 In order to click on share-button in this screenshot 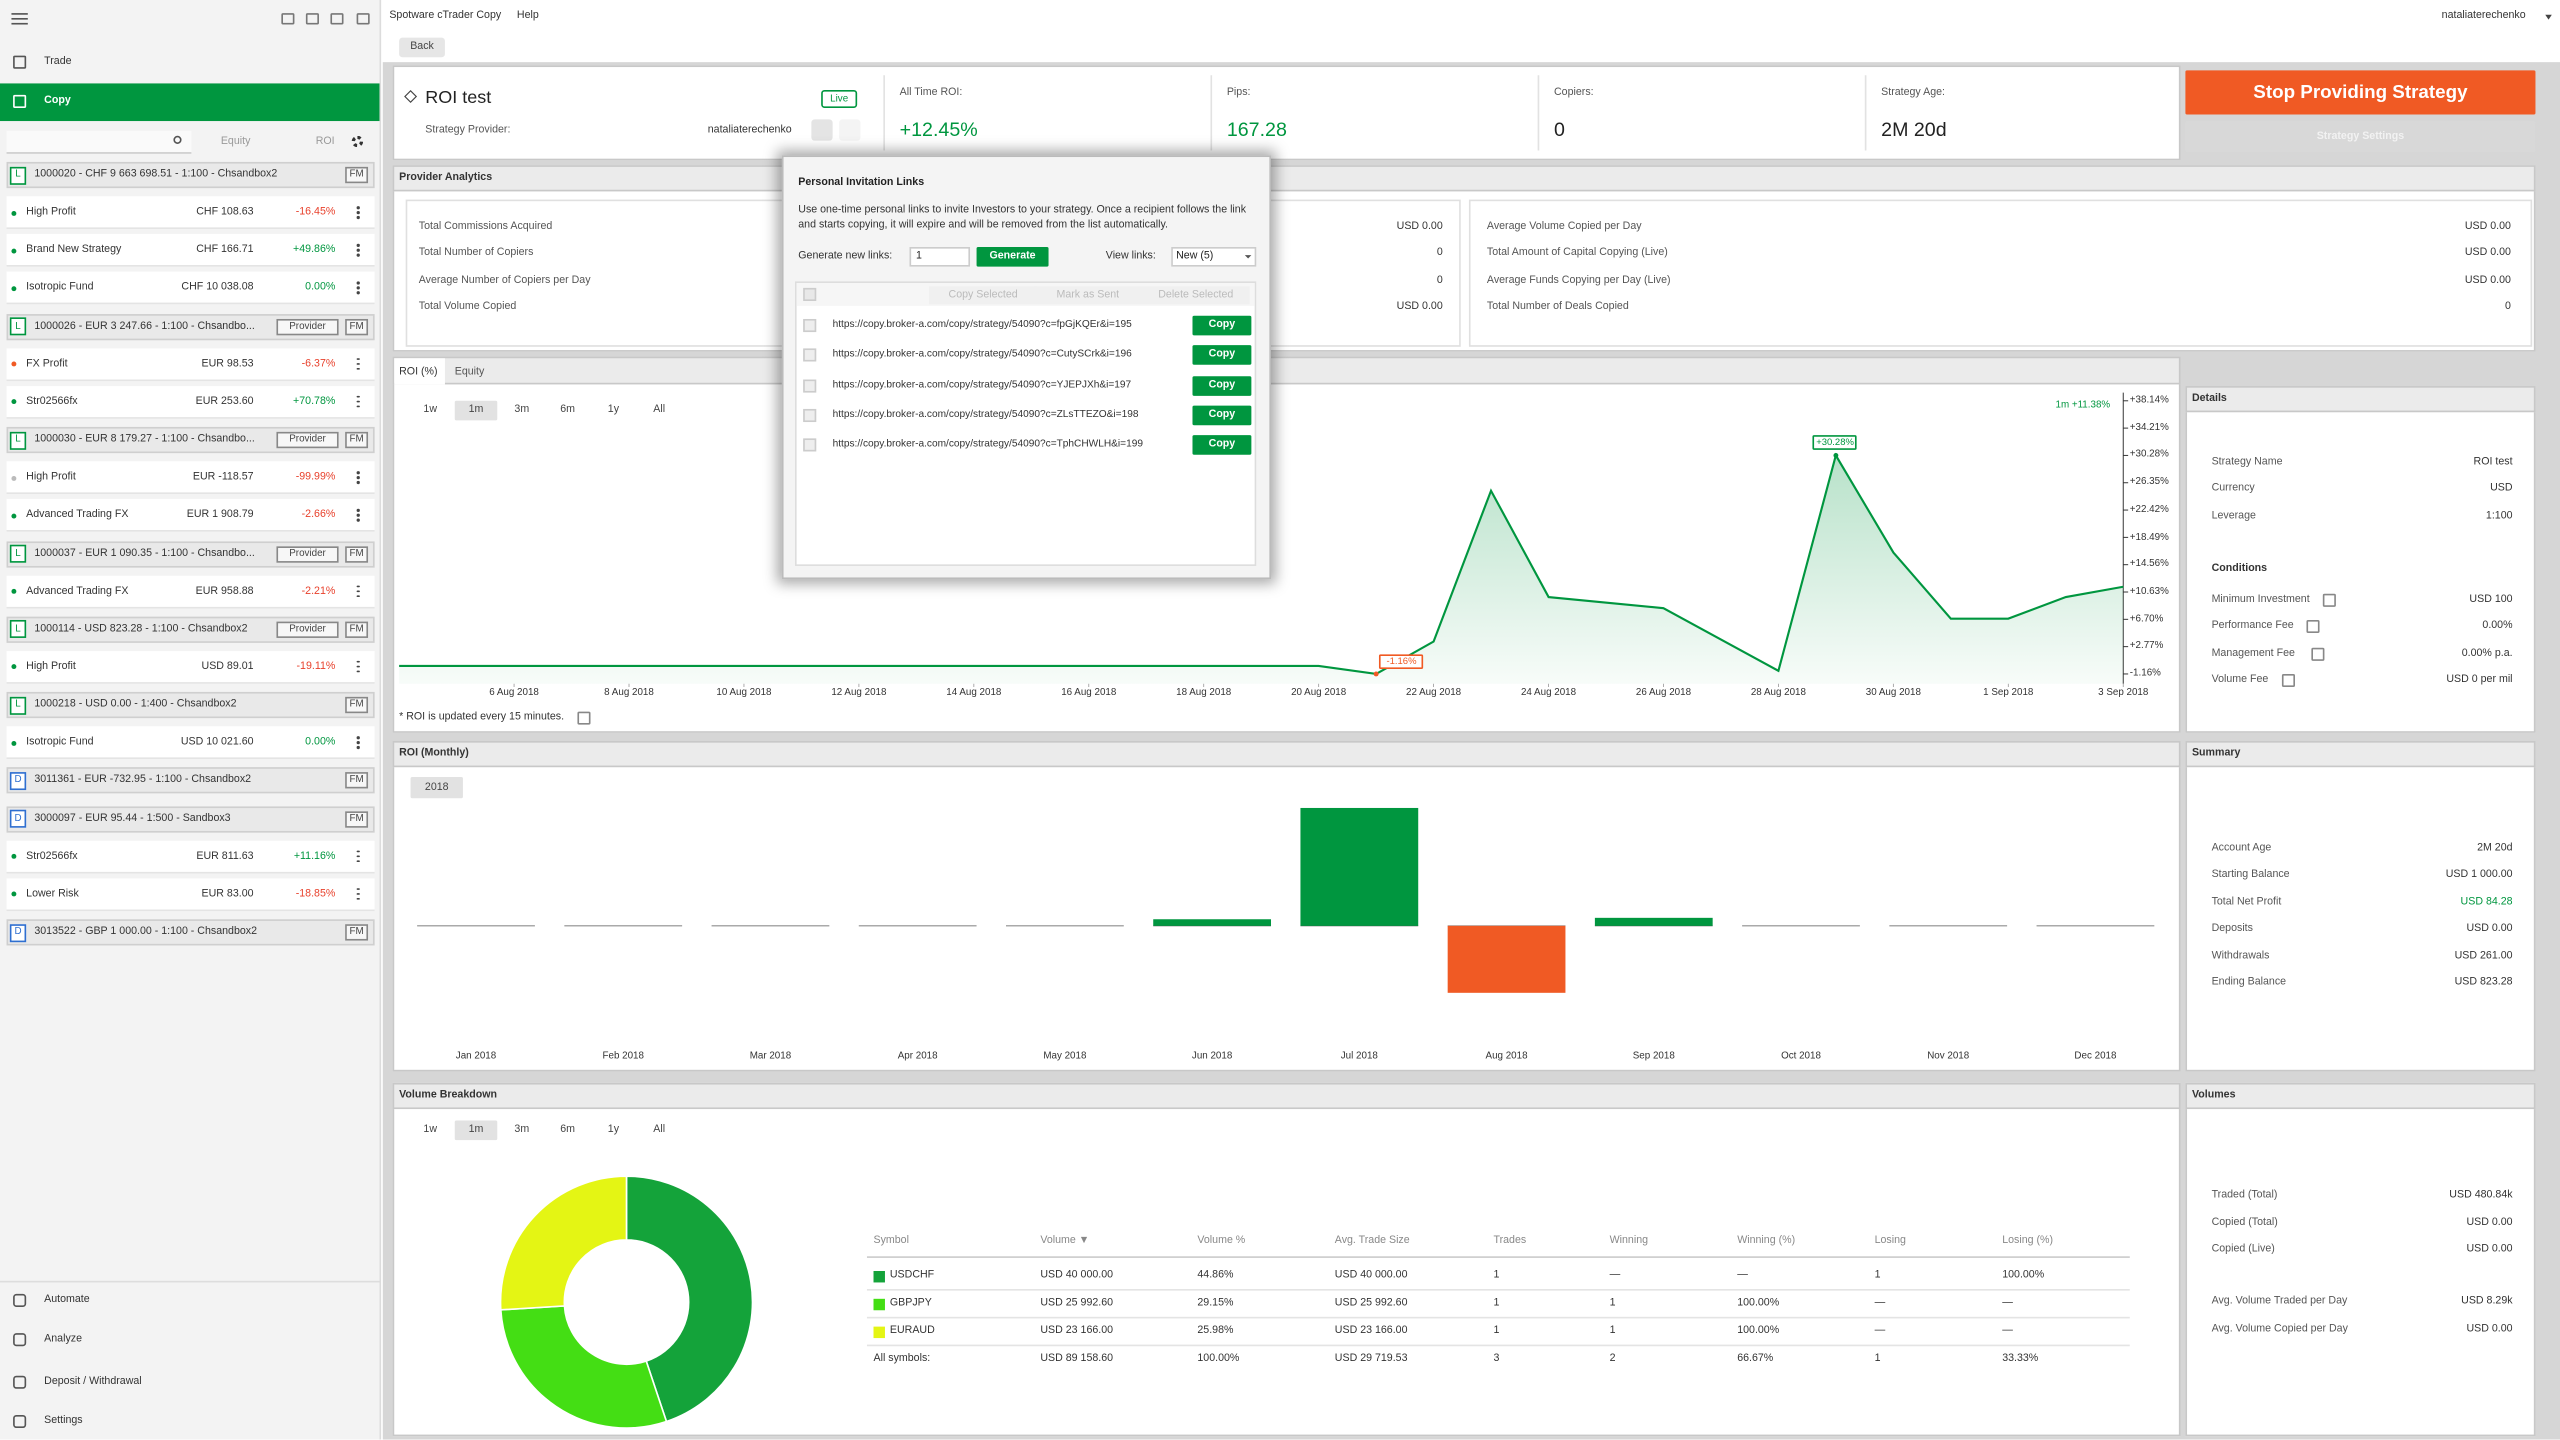, I will do `click(822, 130)`.